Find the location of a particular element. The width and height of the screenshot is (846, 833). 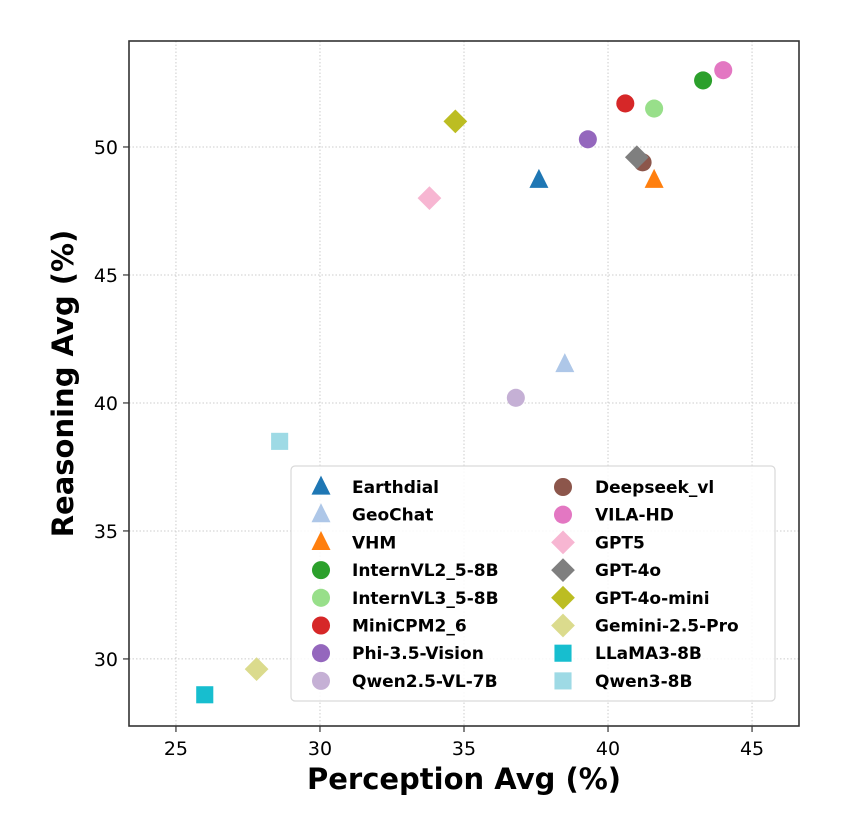

point-gemini-2-5-pro is located at coordinates (256, 669).